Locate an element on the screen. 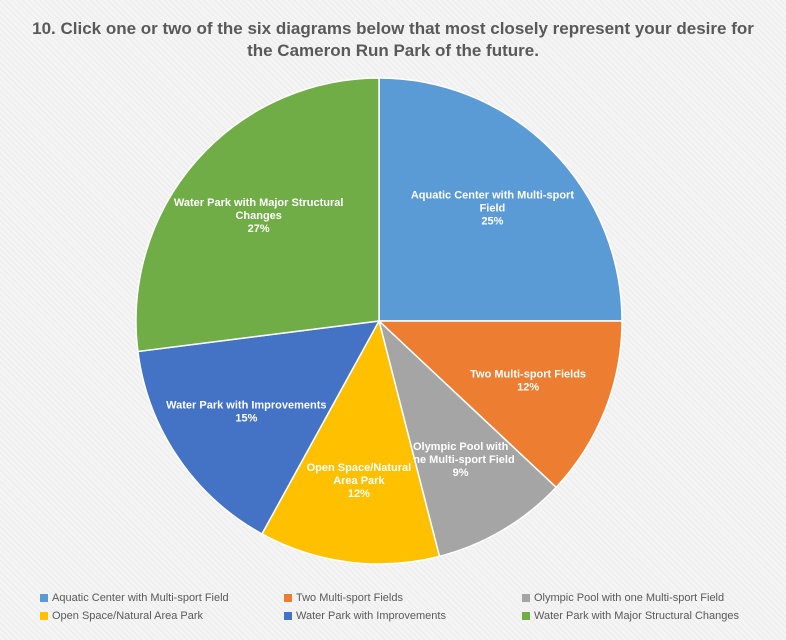 The width and height of the screenshot is (786, 640). legend-item-2: Olympic Pool with one Multi-sport Field is located at coordinates (641, 598).